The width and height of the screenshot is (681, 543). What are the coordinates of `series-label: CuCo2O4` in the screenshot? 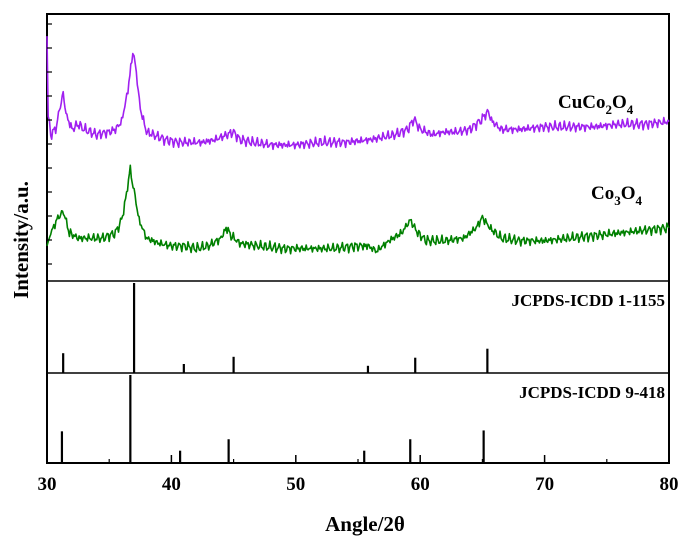 It's located at (596, 104).